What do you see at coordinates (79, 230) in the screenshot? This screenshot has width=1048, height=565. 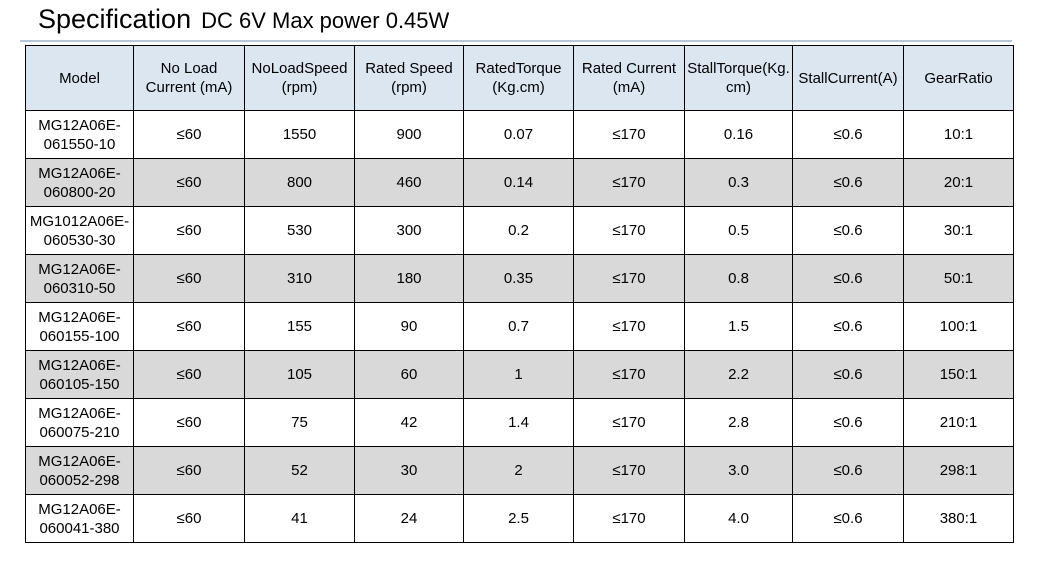 I see `cell: MG1012A06E-060530-30` at bounding box center [79, 230].